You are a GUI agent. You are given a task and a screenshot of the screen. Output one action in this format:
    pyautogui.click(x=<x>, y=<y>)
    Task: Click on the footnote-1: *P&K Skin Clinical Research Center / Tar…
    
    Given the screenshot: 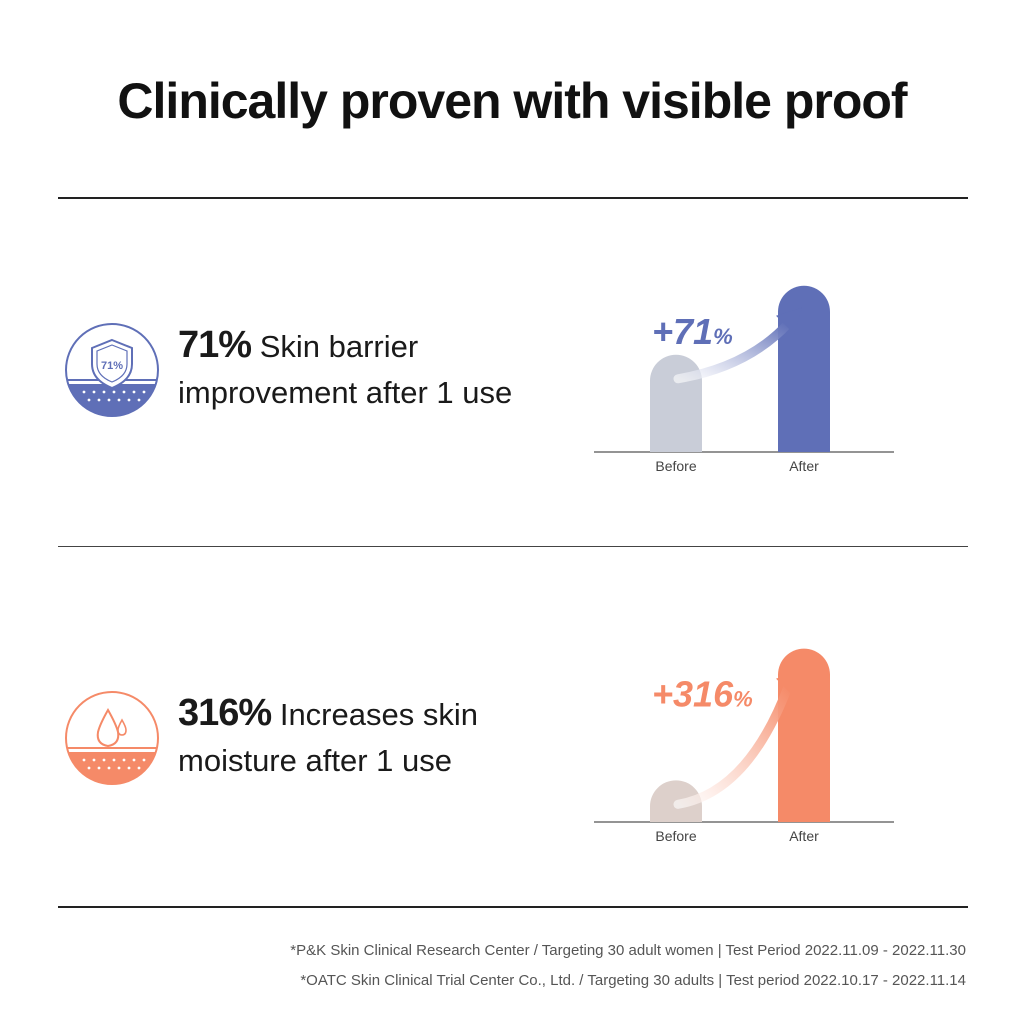 What is the action you would take?
    pyautogui.click(x=628, y=950)
    